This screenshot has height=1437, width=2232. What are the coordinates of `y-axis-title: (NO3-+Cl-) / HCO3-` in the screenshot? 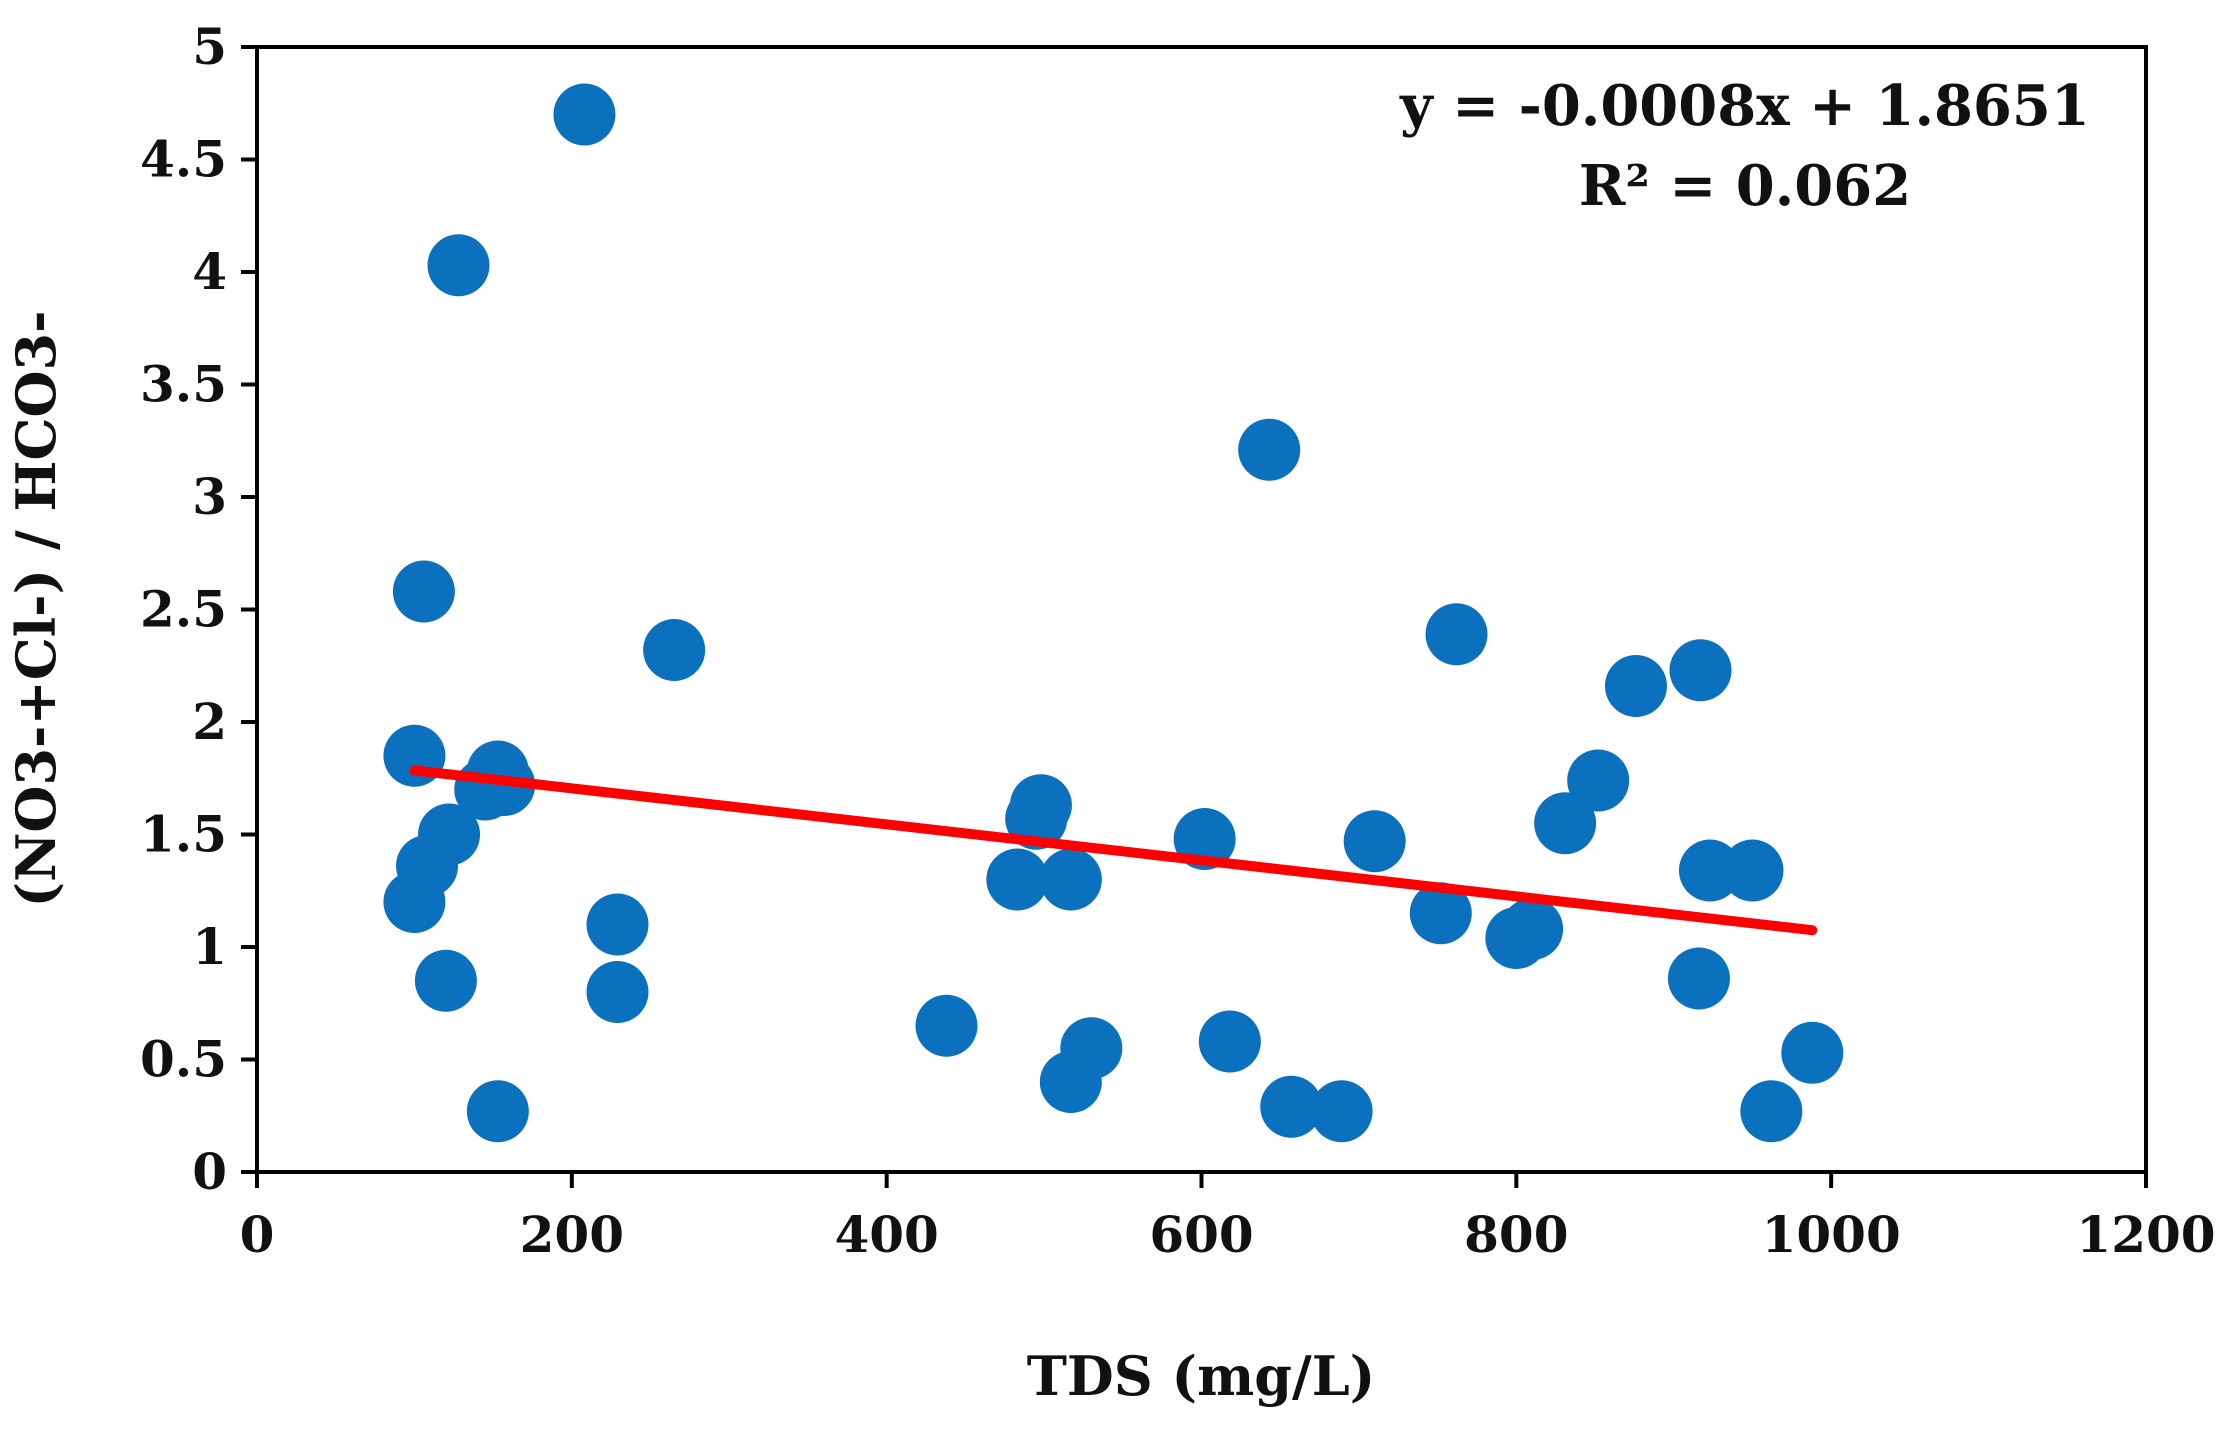 It's located at (36, 609).